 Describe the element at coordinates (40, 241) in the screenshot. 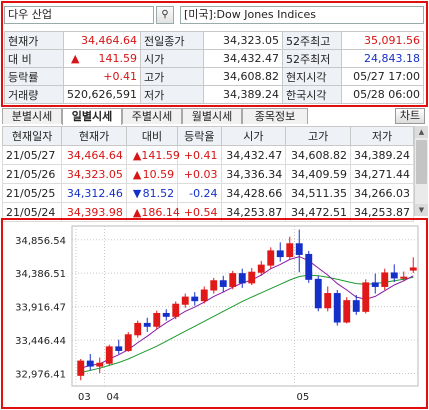

I see `y-tick-label: 34,856.54` at that location.